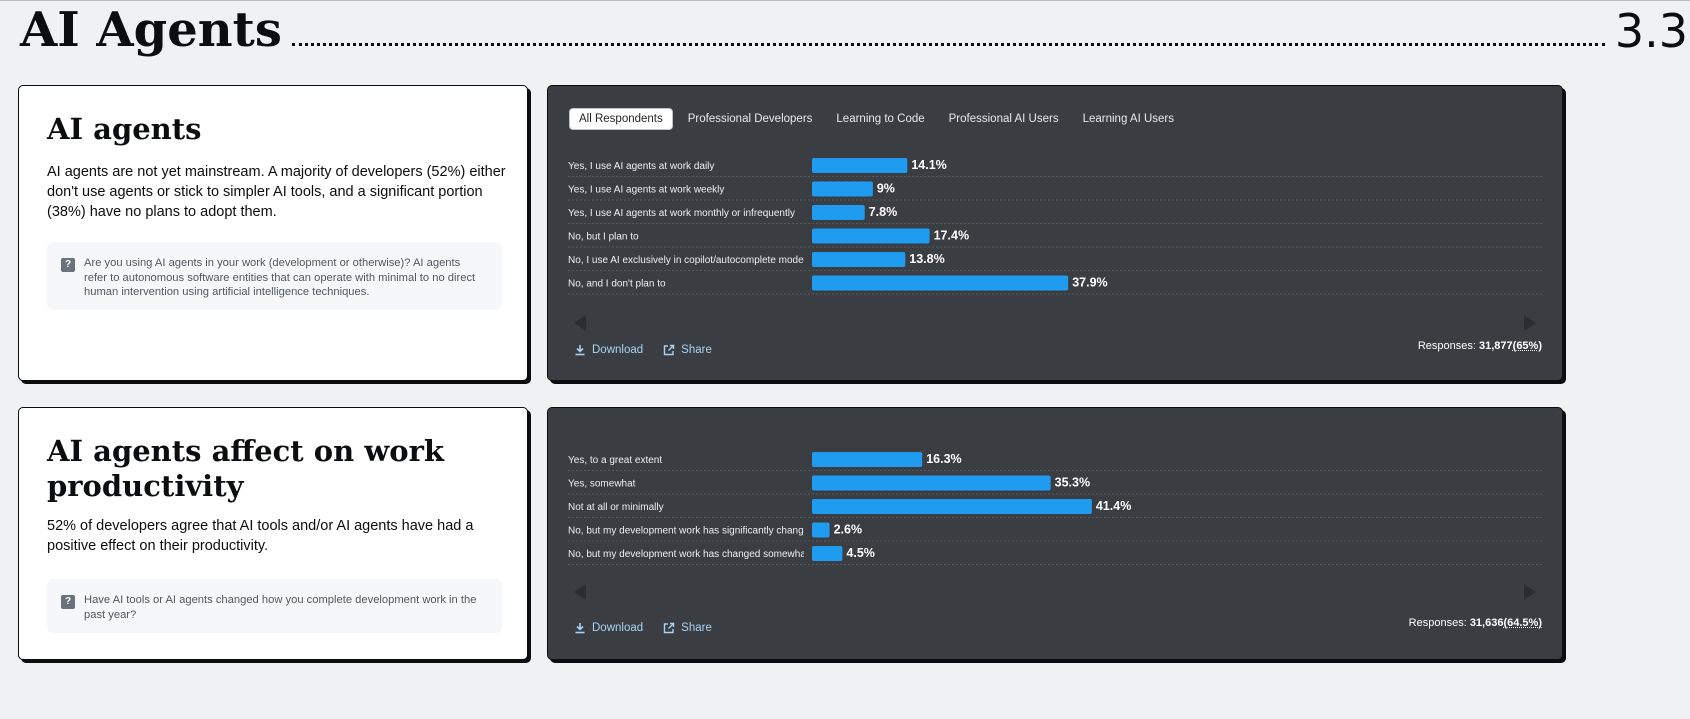 The height and width of the screenshot is (719, 1690). What do you see at coordinates (1003, 119) in the screenshot?
I see `tab-professional-ai-users: Professional AI Users` at bounding box center [1003, 119].